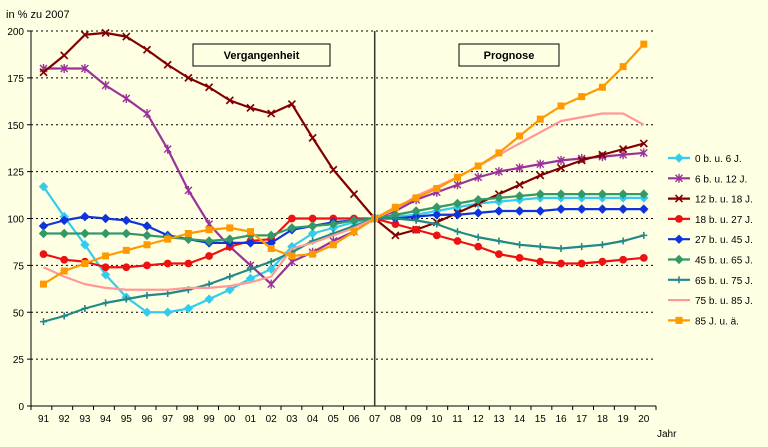 The image size is (768, 447). I want to click on x-tick-label: 17, so click(582, 419).